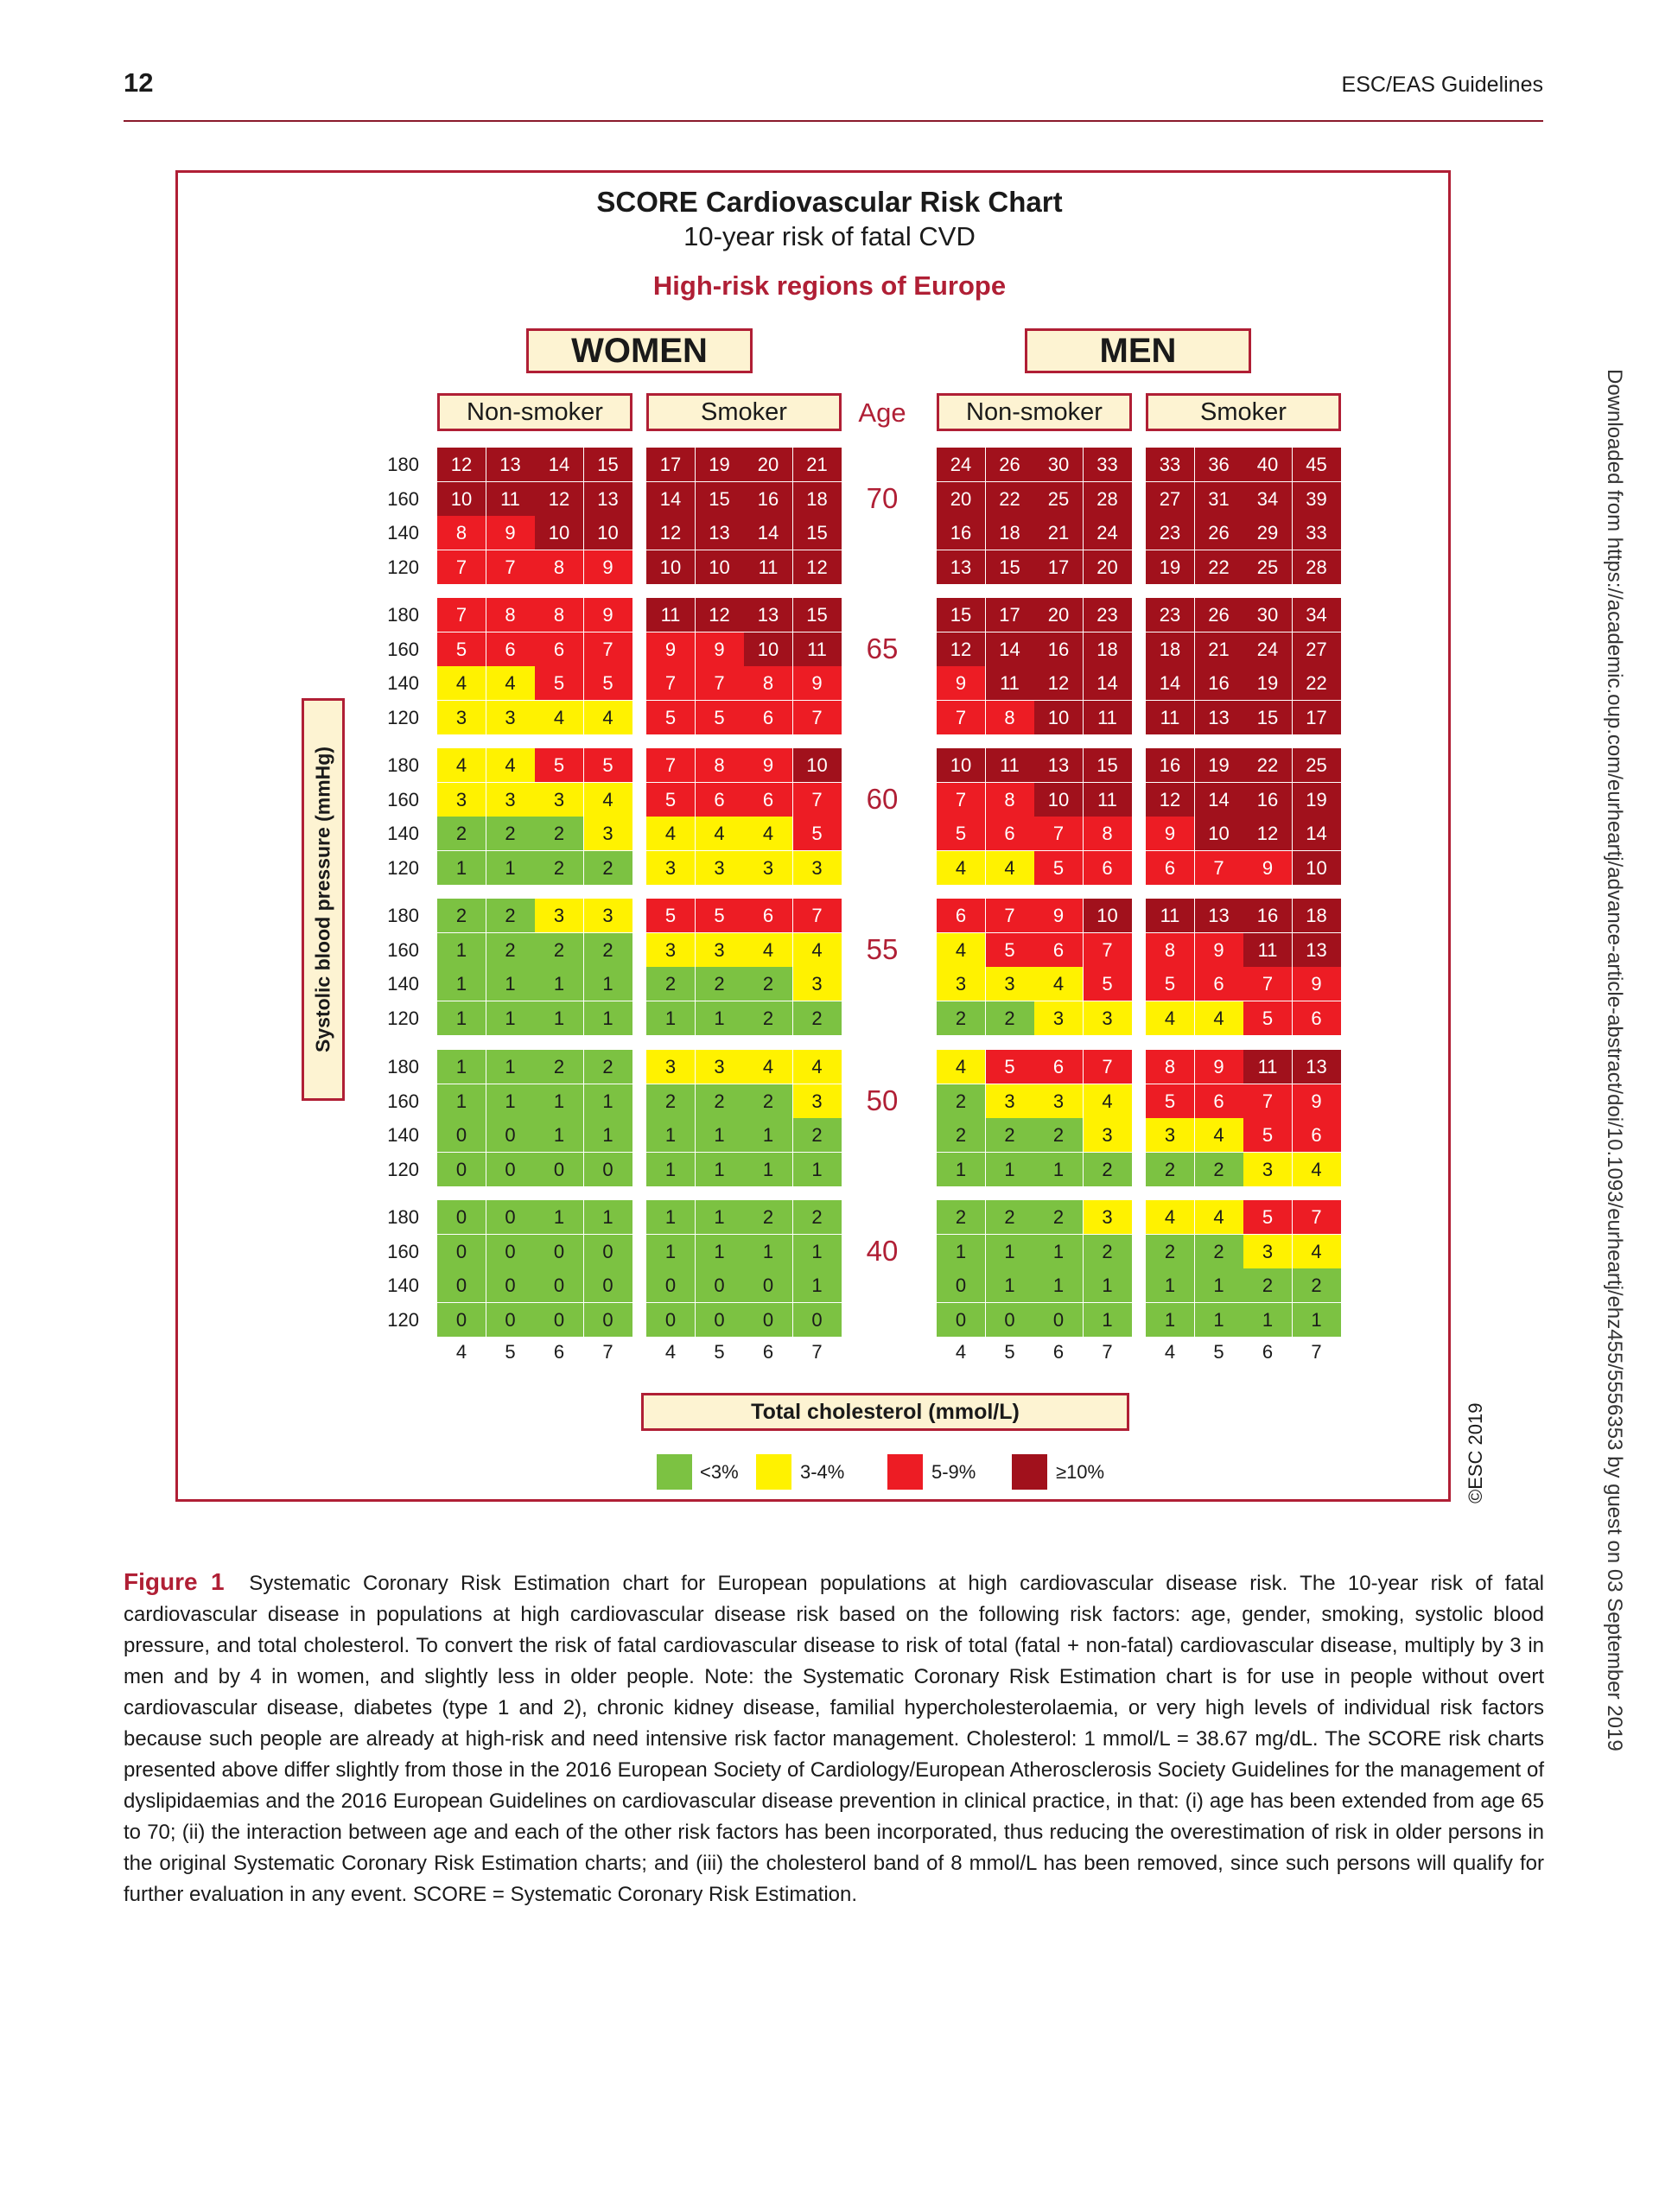 This screenshot has width=1659, height=2212. I want to click on legend-label-yellow: 3-4%, so click(822, 1472).